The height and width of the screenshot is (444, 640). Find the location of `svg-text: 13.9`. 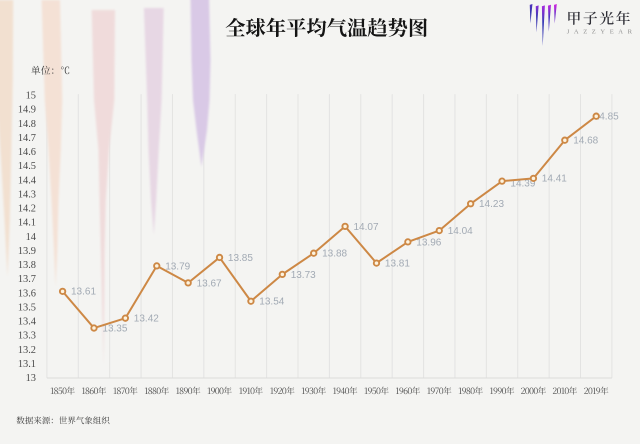

svg-text: 13.9 is located at coordinates (27, 251).